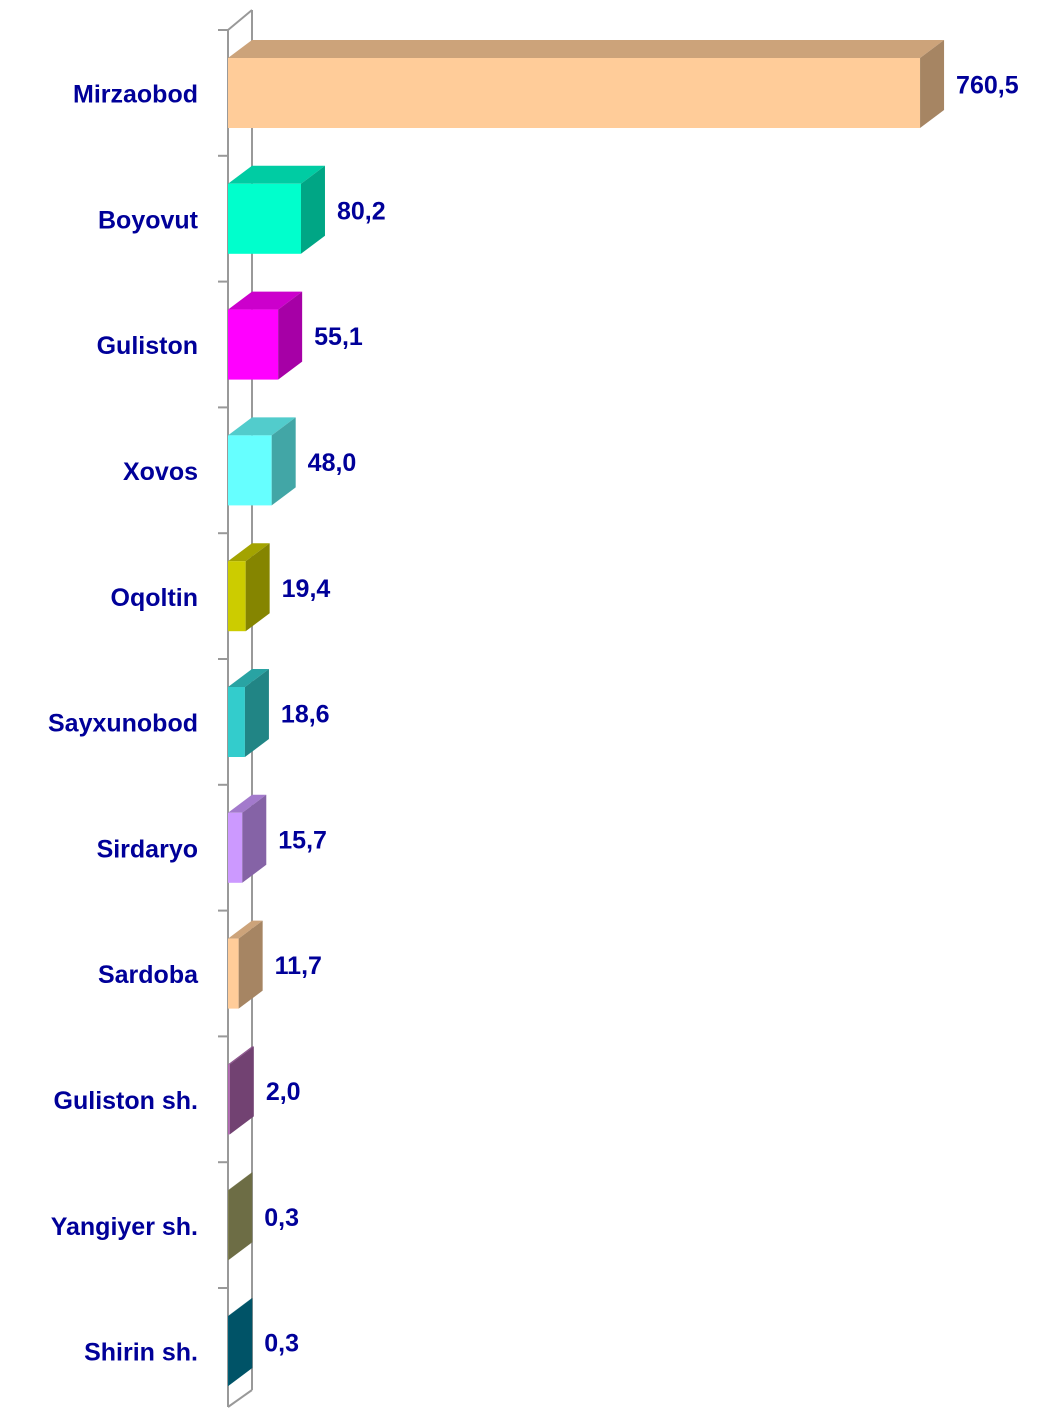 This screenshot has height=1409, width=1038. I want to click on value-label: 11,7, so click(298, 966).